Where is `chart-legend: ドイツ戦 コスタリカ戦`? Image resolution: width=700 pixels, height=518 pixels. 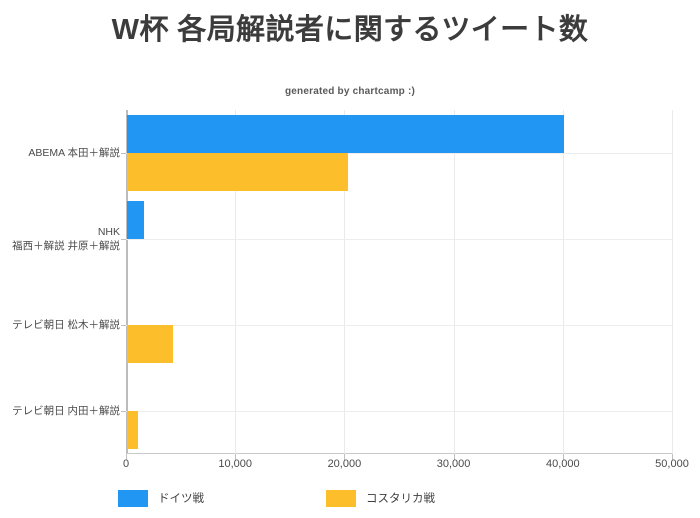 chart-legend: ドイツ戦 コスタリカ戦 is located at coordinates (337, 498).